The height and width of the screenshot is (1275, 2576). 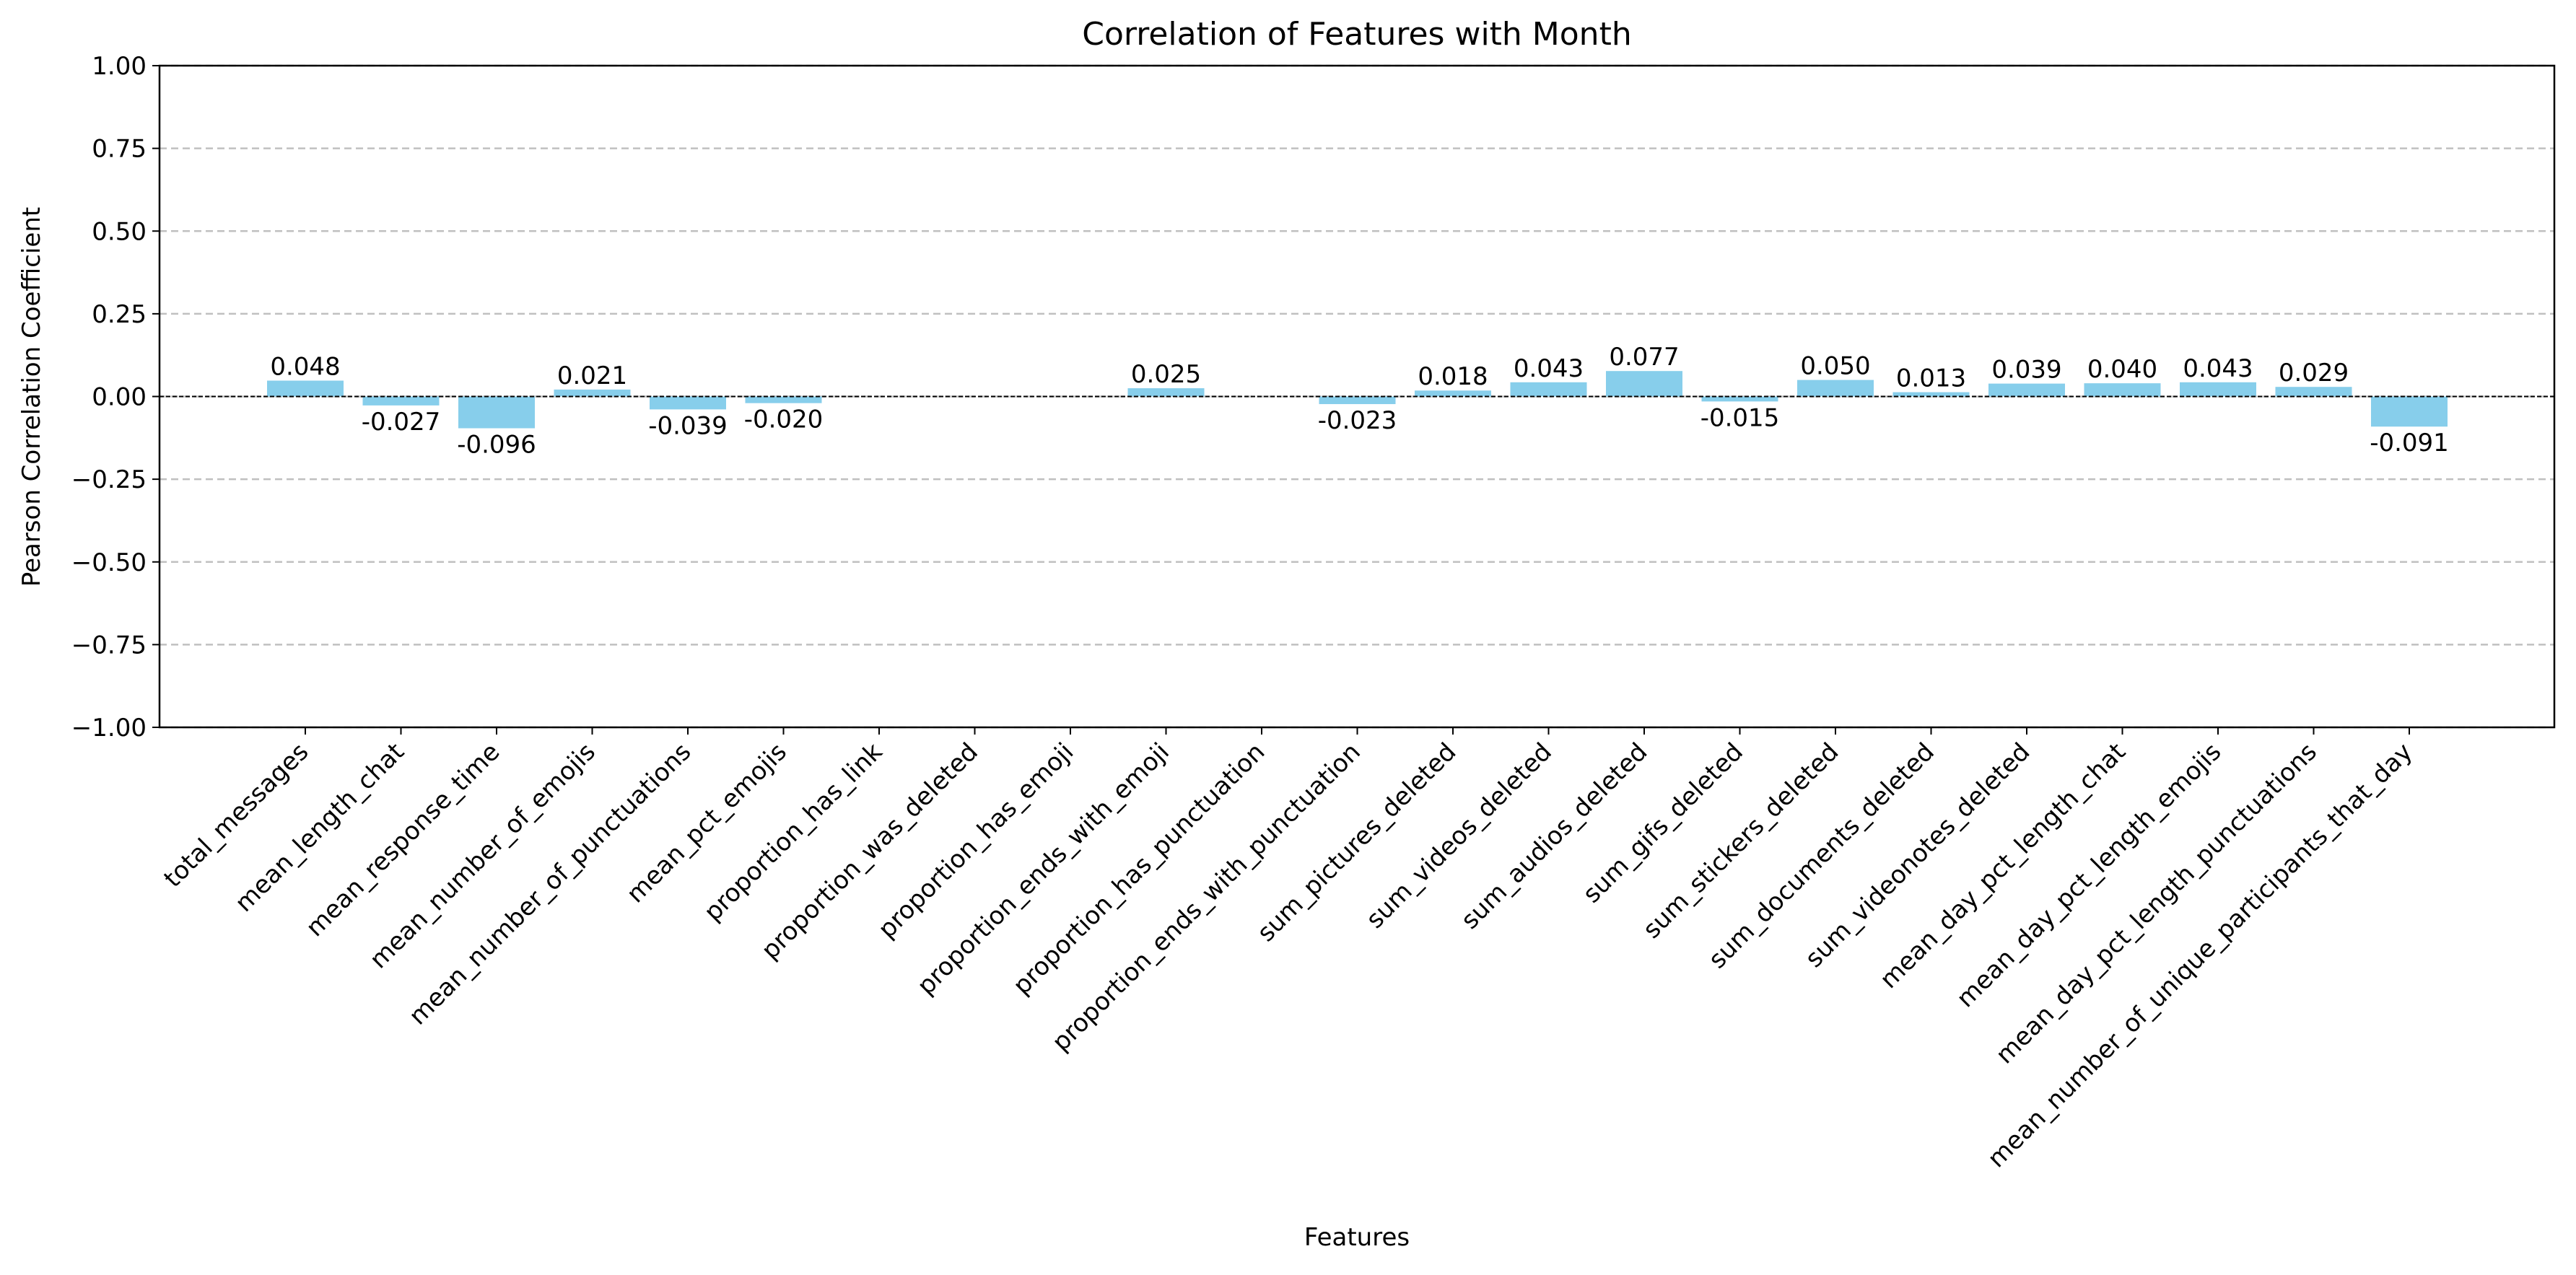 What do you see at coordinates (119, 67) in the screenshot?
I see `y-tick-label: 1.00` at bounding box center [119, 67].